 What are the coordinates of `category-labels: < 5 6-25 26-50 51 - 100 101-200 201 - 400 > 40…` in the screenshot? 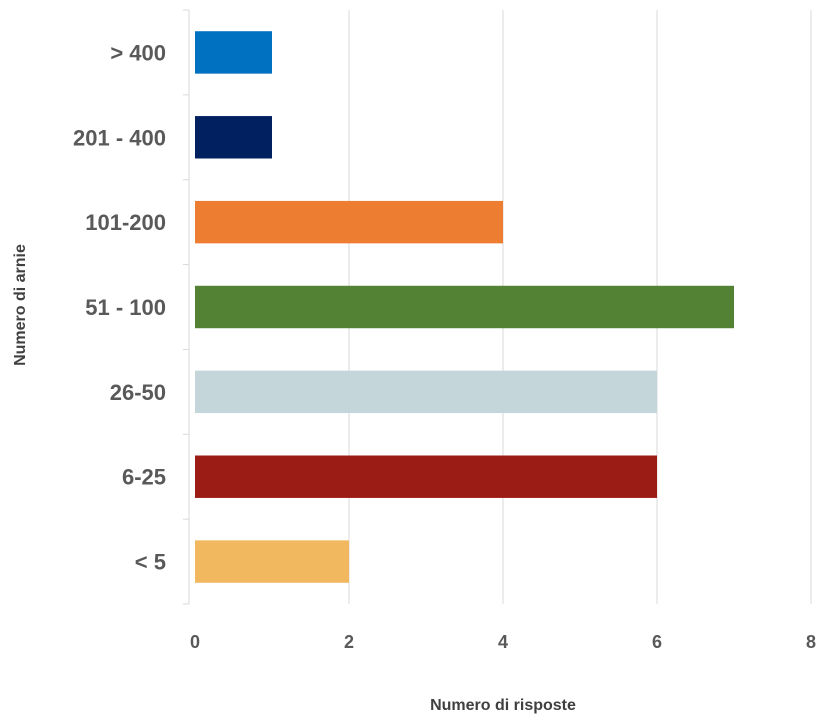 It's located at (119, 307).